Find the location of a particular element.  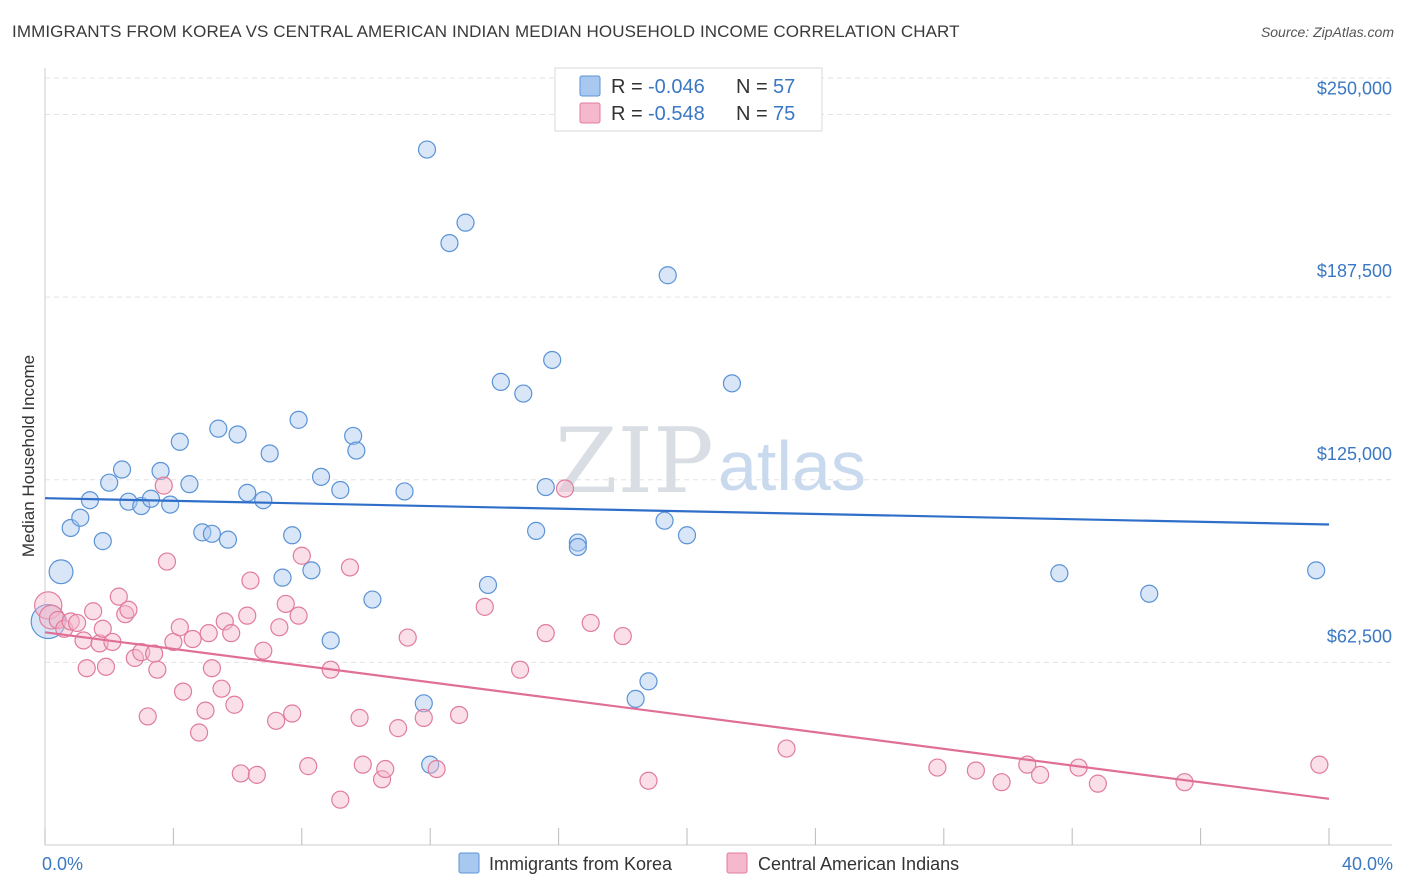

y-tick-label-1: $125,000 is located at coordinates (1354, 454).